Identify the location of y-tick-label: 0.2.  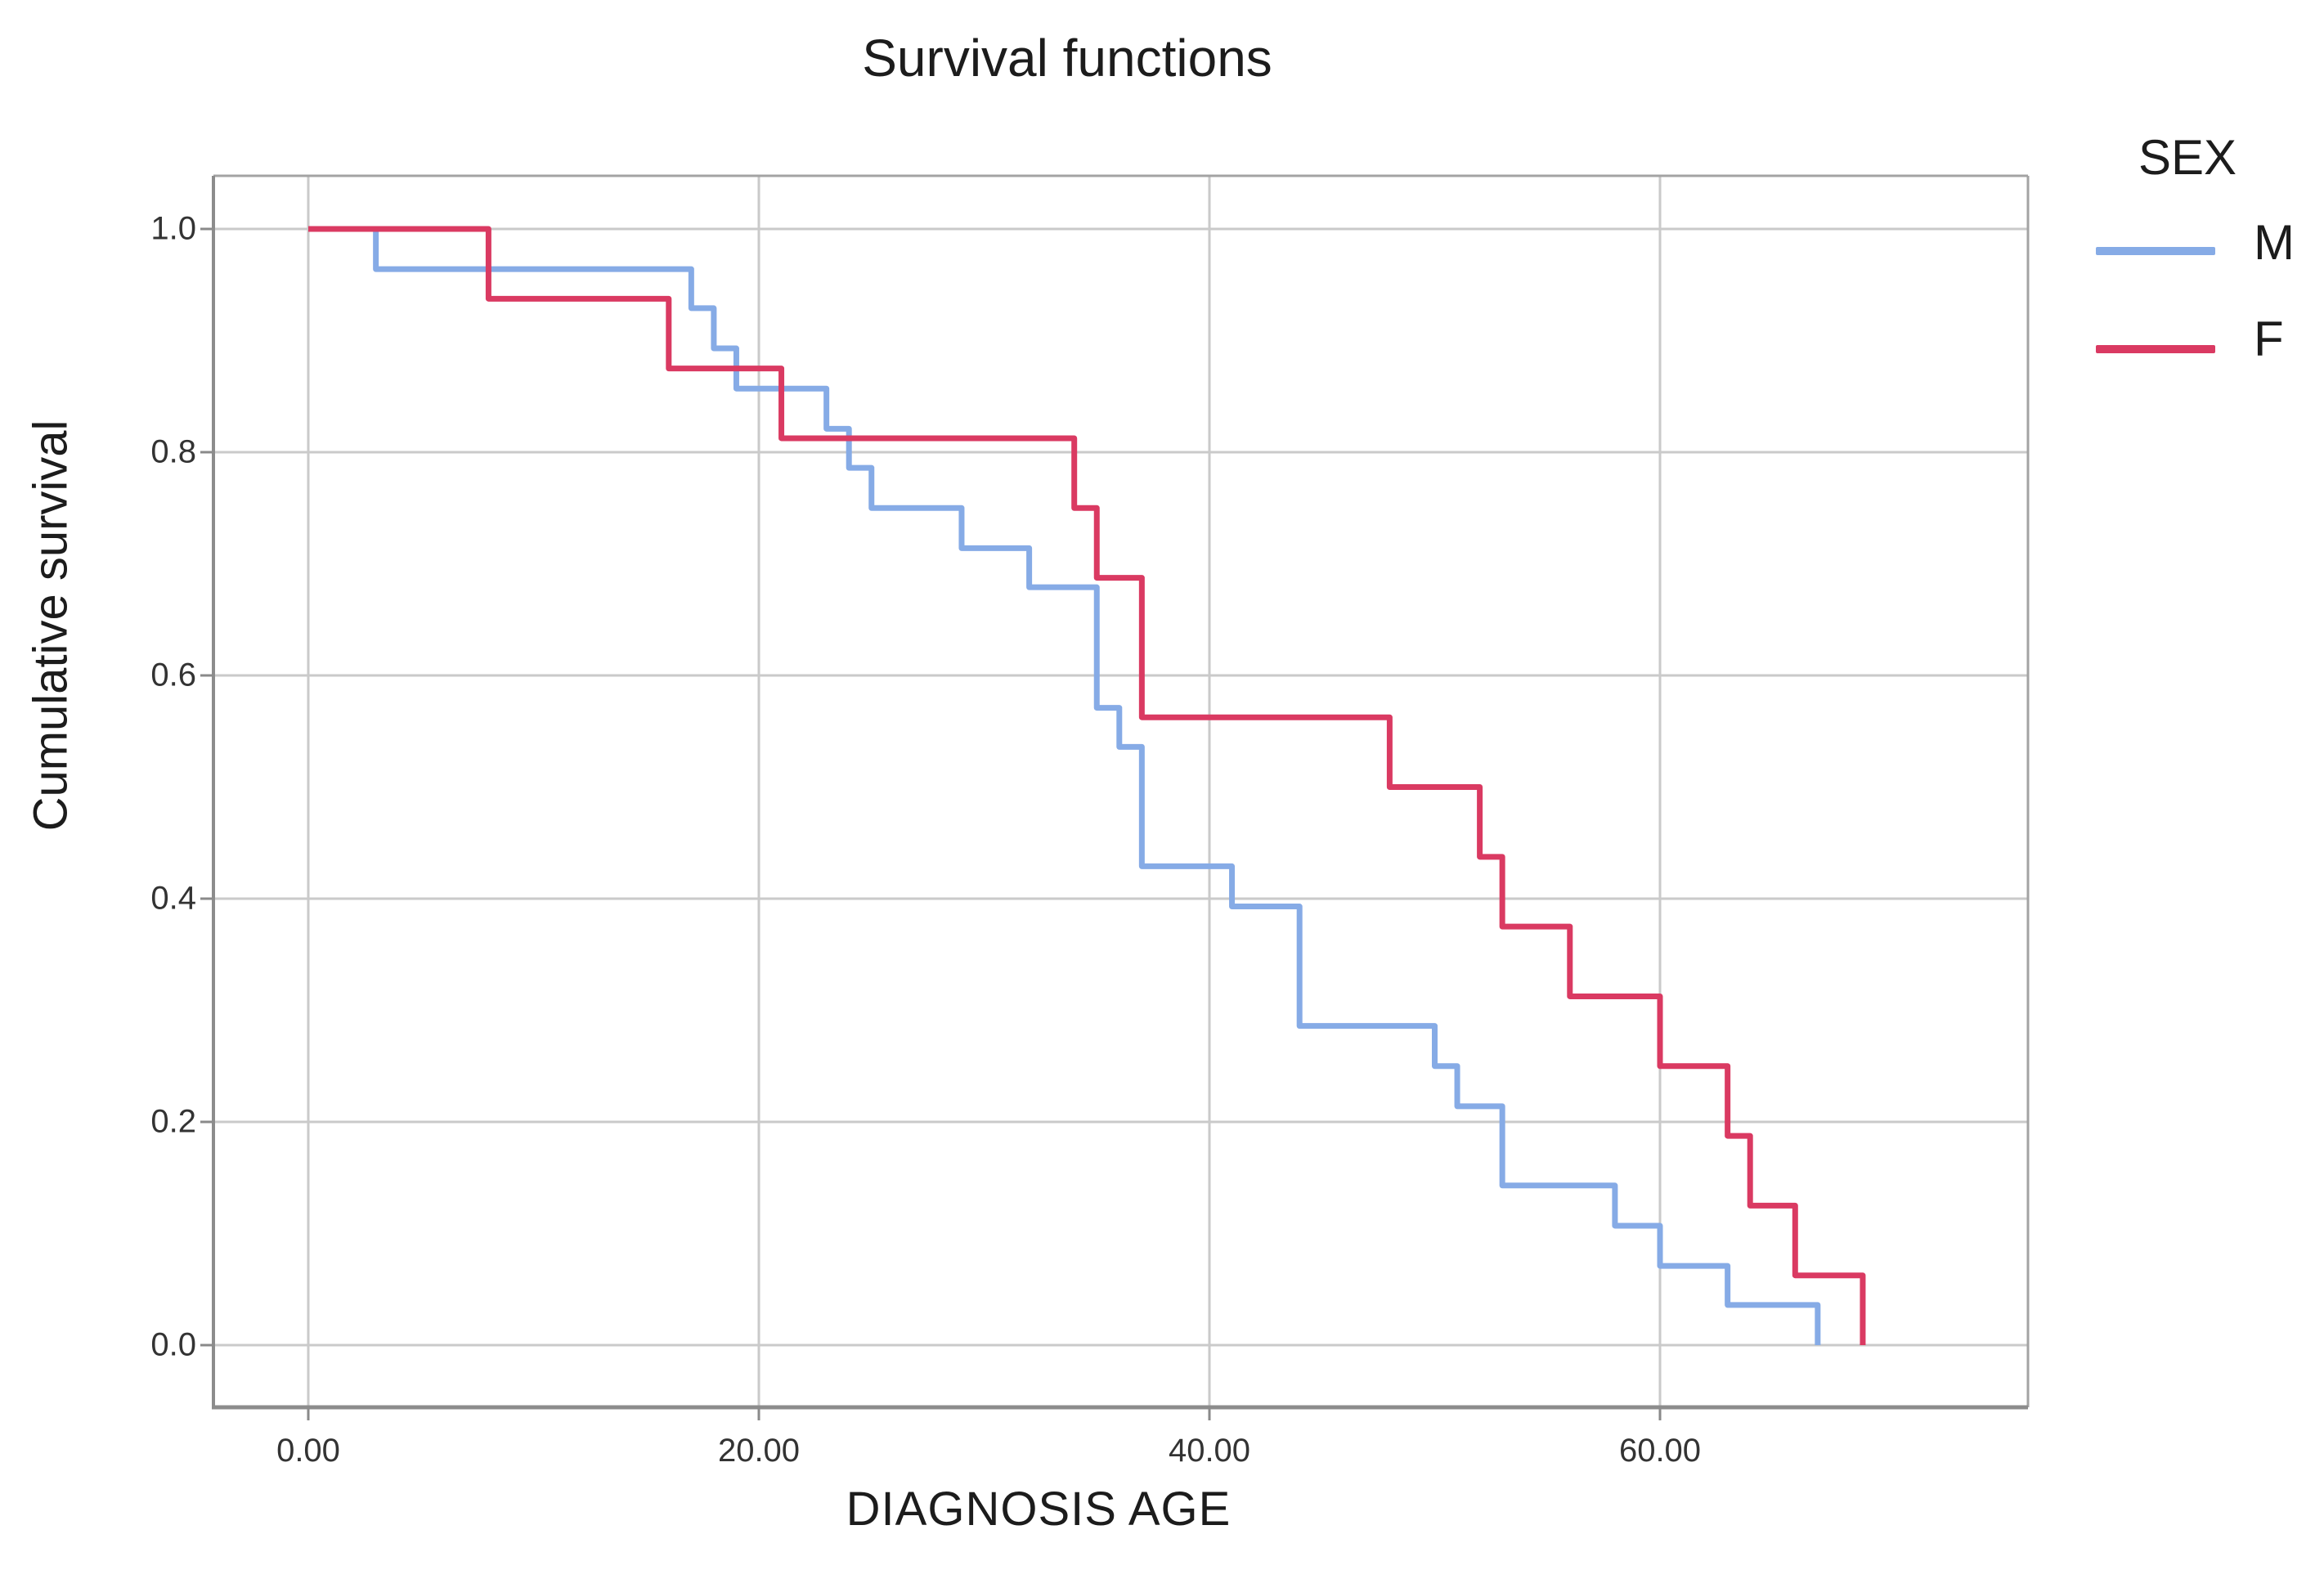
(173, 1122).